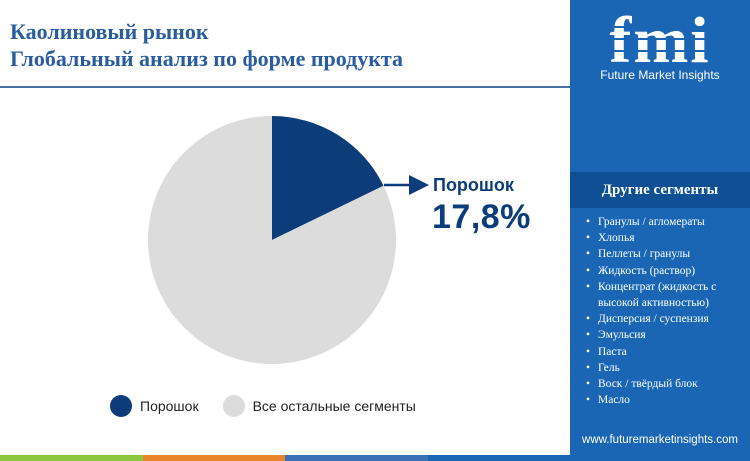  Describe the element at coordinates (666, 384) in the screenshot. I see `segment-item: Воск / твёрдый блок` at that location.